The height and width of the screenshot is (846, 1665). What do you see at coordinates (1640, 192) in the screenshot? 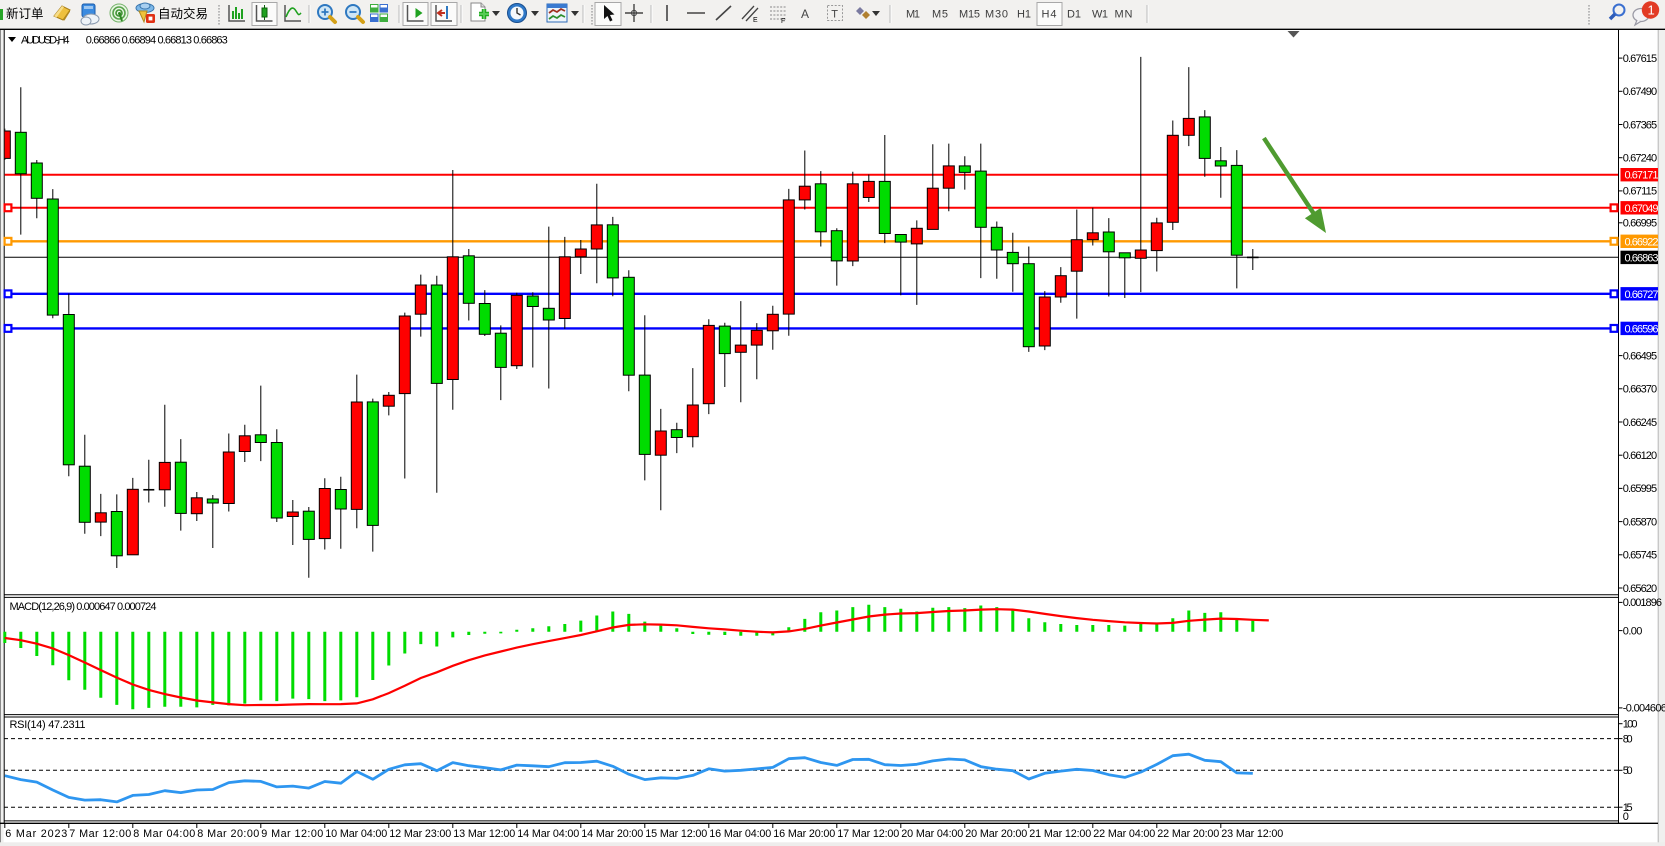
I see `svg-text: 0.67115` at bounding box center [1640, 192].